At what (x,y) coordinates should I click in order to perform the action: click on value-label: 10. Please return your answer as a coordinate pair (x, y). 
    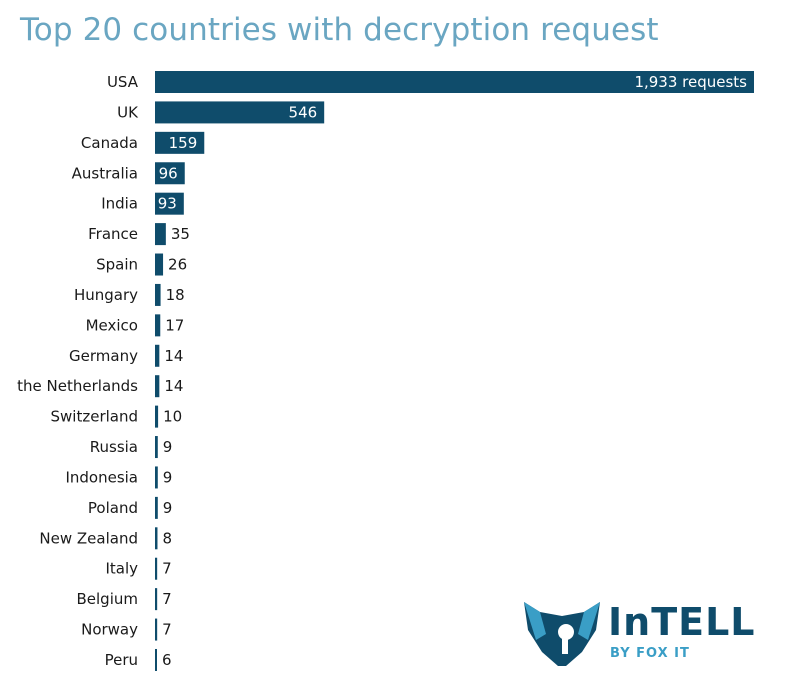
    Looking at the image, I should click on (172, 417).